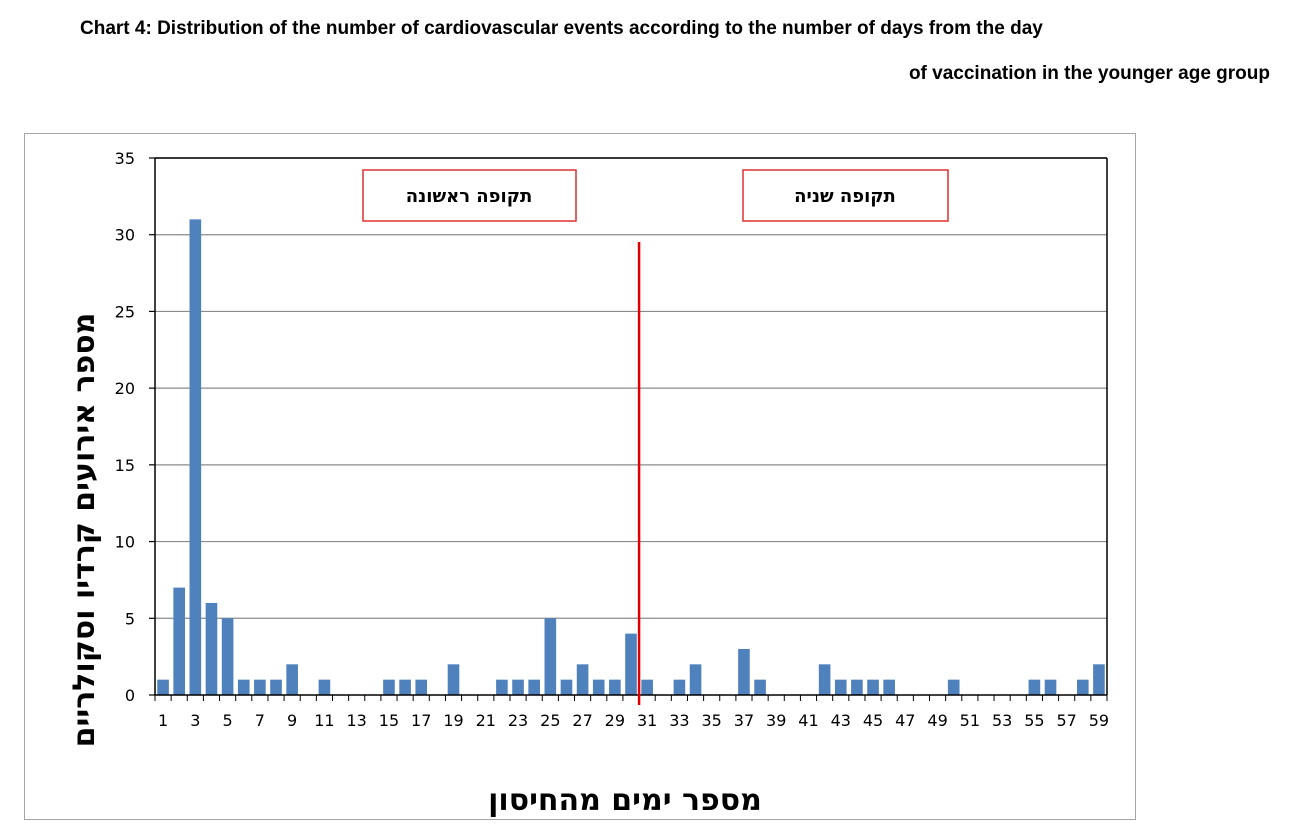 This screenshot has width=1296, height=824. Describe the element at coordinates (841, 720) in the screenshot. I see `x-tick-label: 43` at that location.